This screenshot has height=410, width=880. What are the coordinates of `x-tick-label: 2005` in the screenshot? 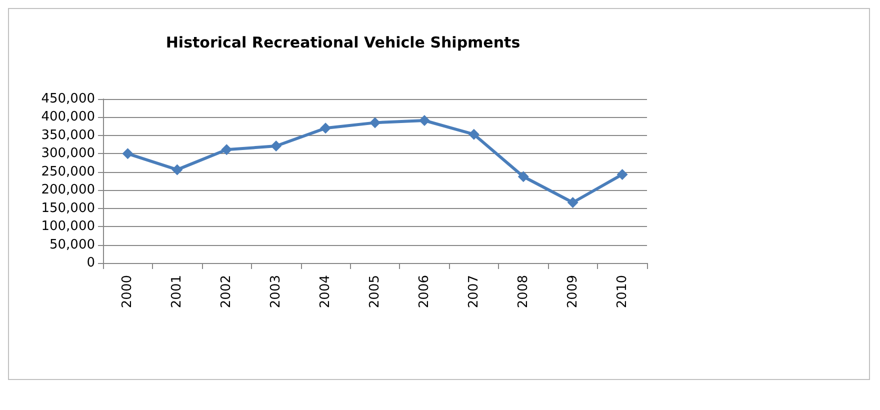 It's located at (375, 291).